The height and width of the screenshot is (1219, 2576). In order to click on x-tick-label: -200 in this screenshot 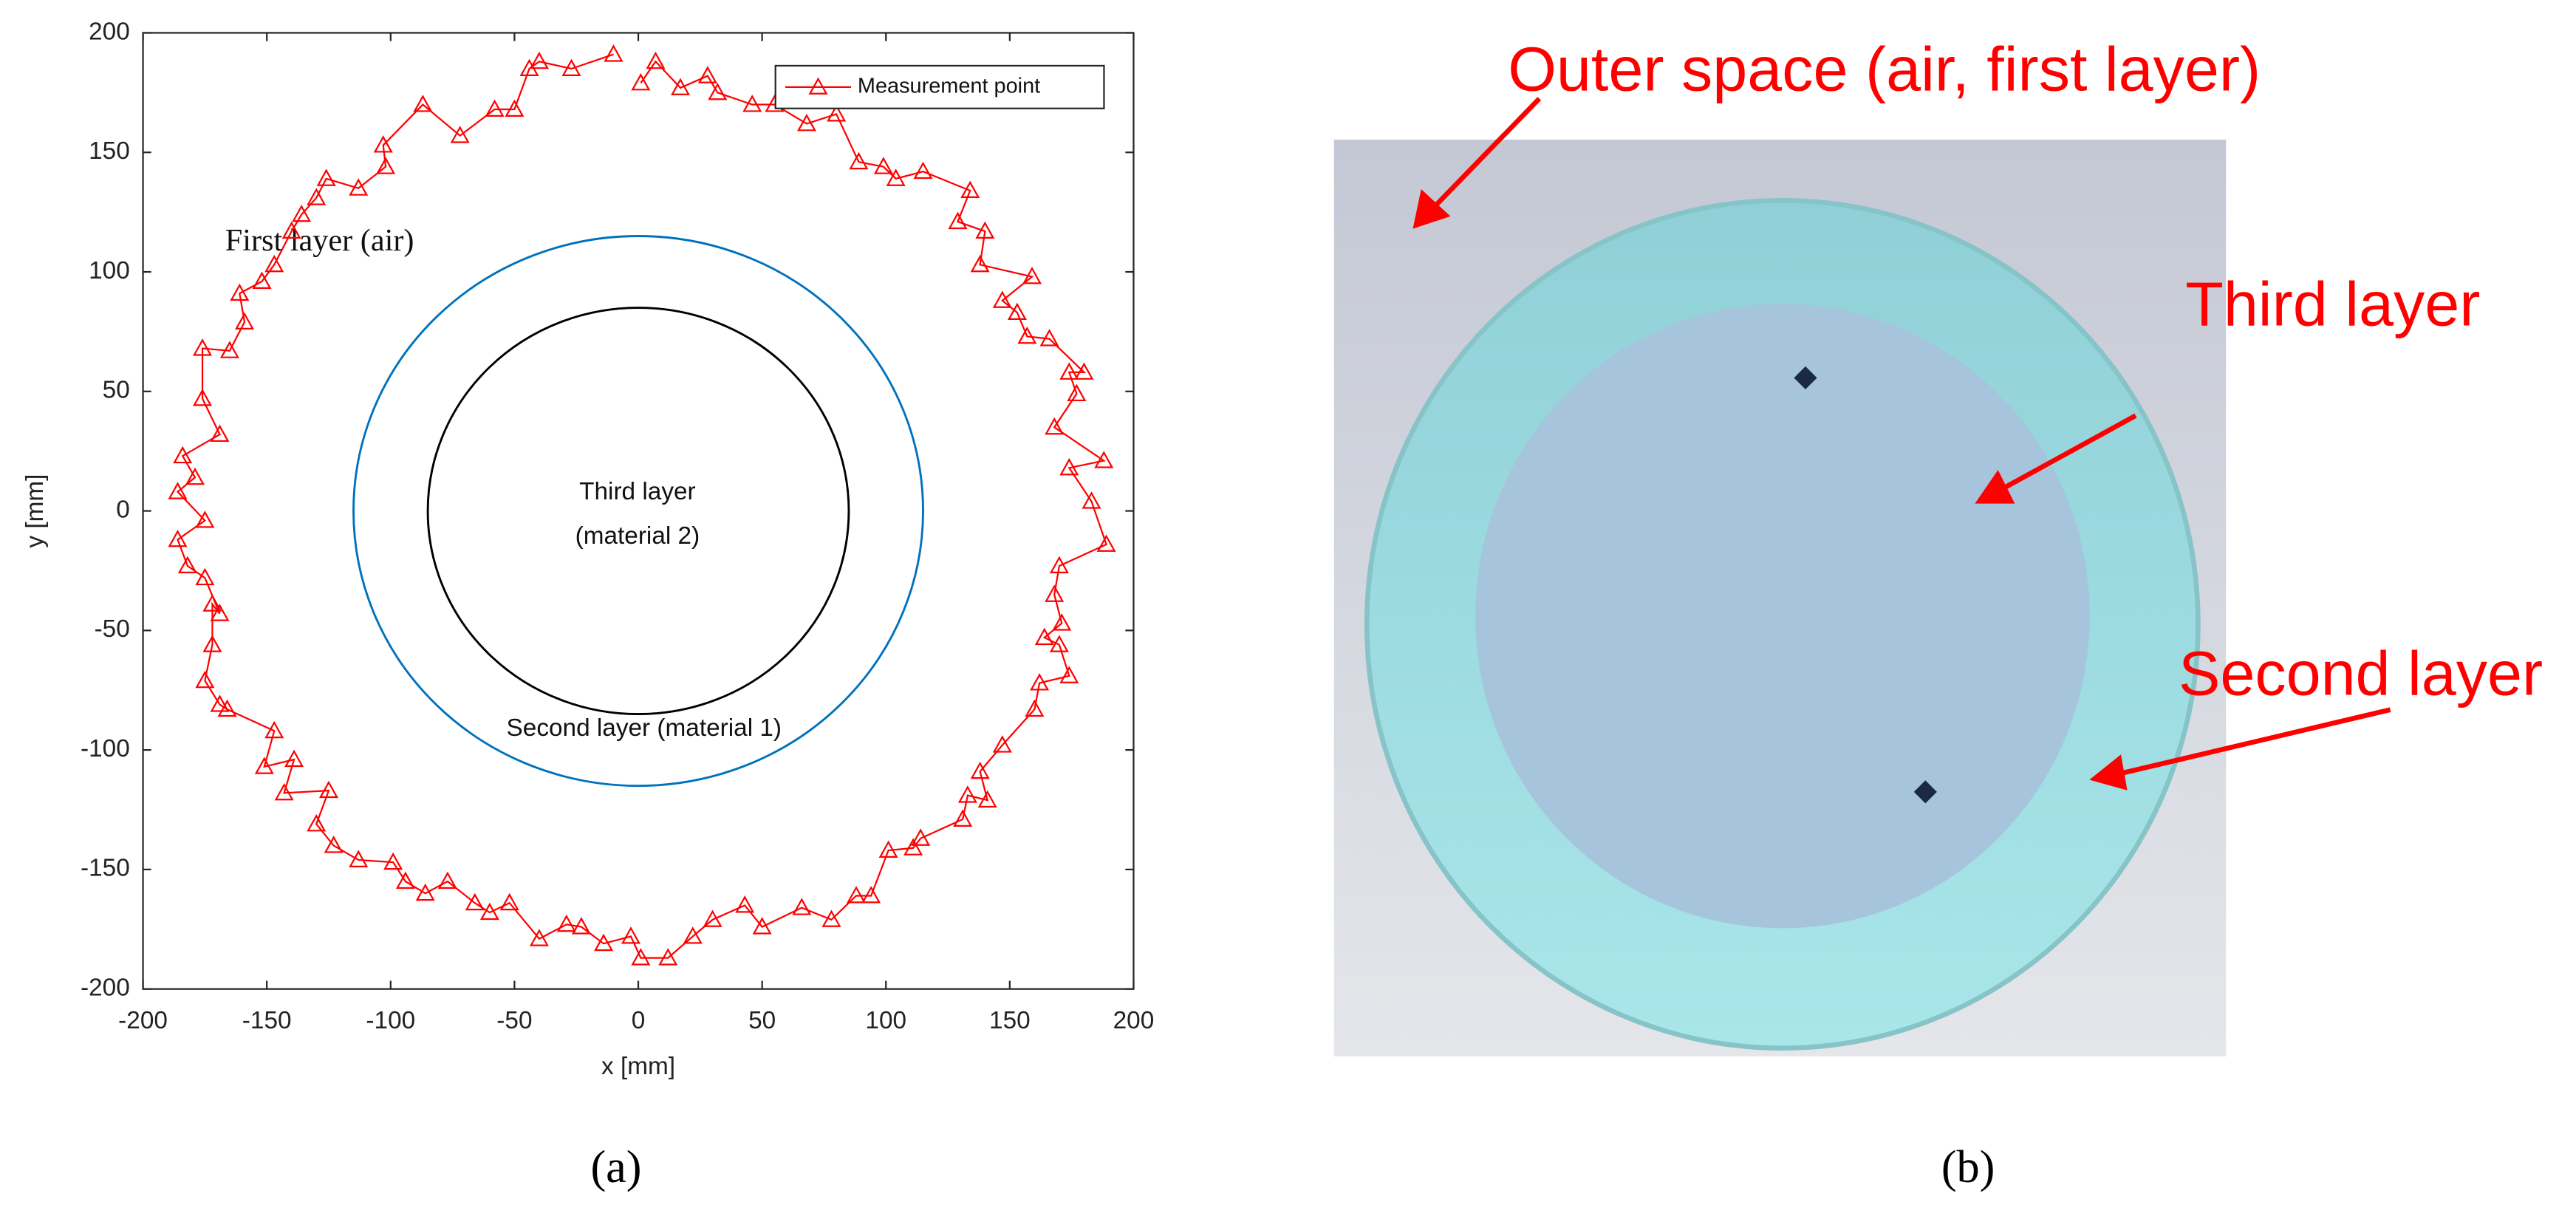, I will do `click(143, 1020)`.